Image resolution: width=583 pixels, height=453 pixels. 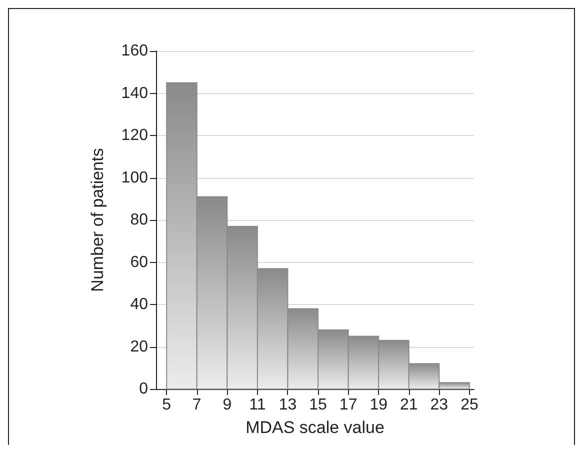 What do you see at coordinates (315, 427) in the screenshot?
I see `x-axis-title: MDAS scale value` at bounding box center [315, 427].